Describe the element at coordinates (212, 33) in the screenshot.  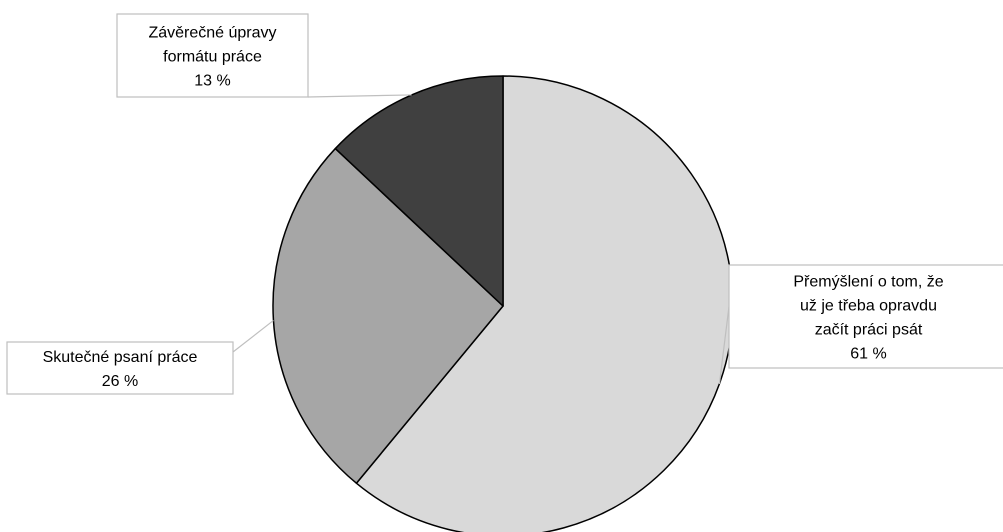
I see `slice-category-label-2-line-0: Závěrečné úpravy` at that location.